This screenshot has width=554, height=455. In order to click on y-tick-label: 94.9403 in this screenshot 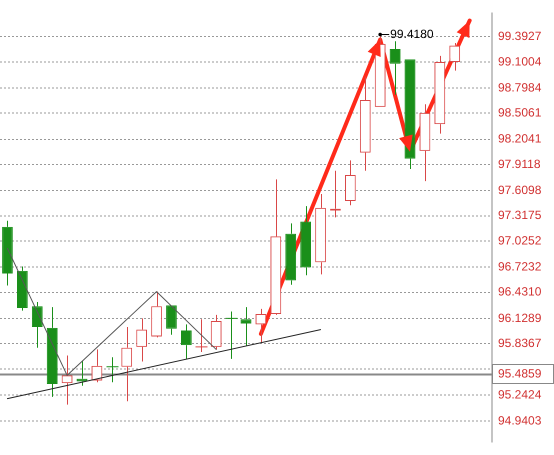, I will do `click(520, 420)`.